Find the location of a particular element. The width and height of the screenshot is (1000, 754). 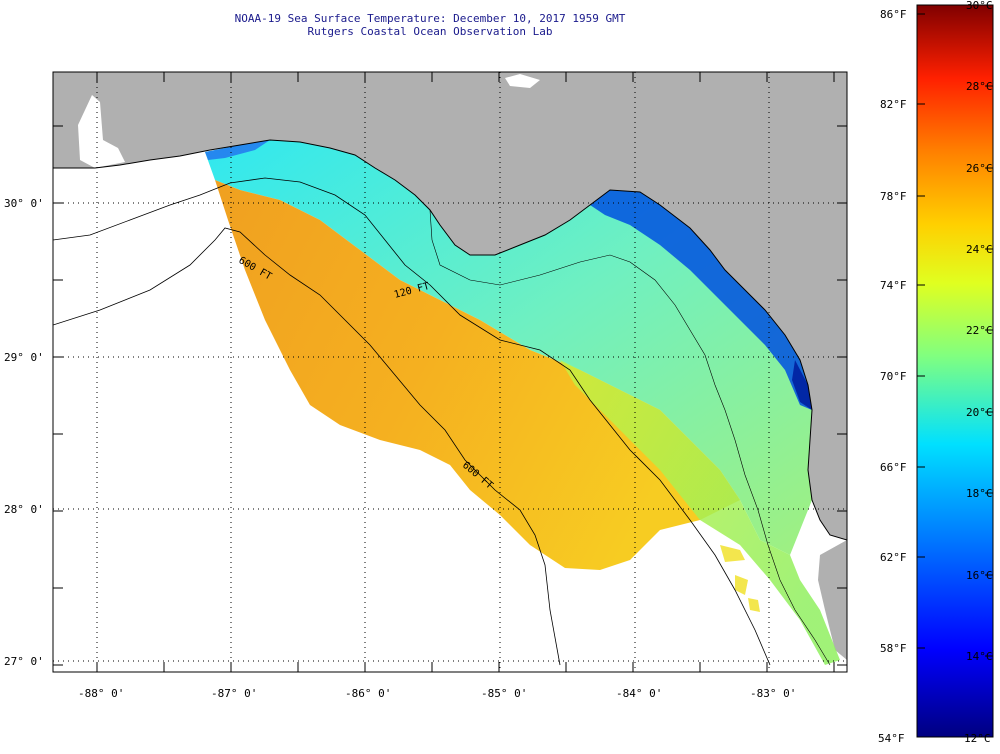

lon-label: -83° 0' is located at coordinates (773, 693).